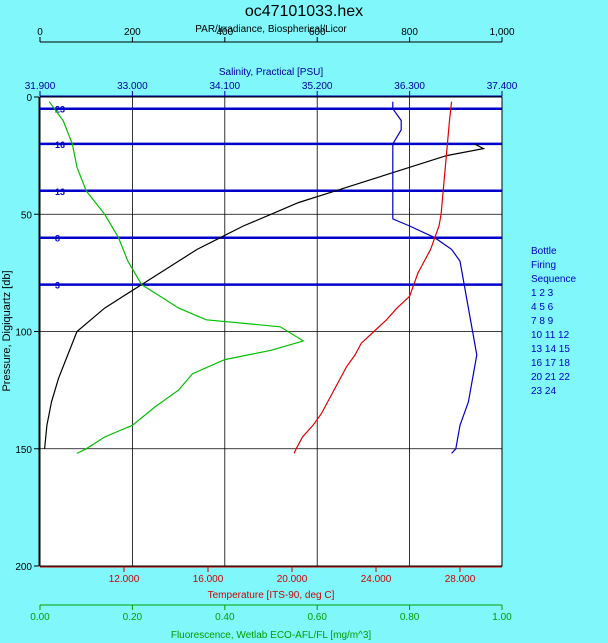 Image resolution: width=608 pixels, height=643 pixels. Describe the element at coordinates (502, 86) in the screenshot. I see `salinity-tick-label: 37.400` at that location.